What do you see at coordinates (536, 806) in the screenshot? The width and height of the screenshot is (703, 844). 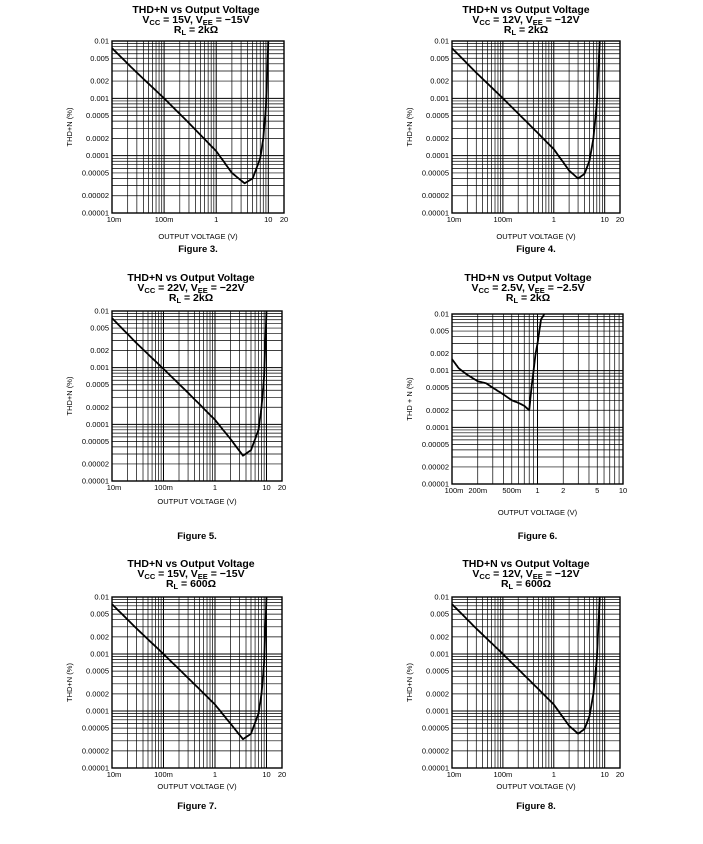 I see `figure-caption: Figure 8.` at bounding box center [536, 806].